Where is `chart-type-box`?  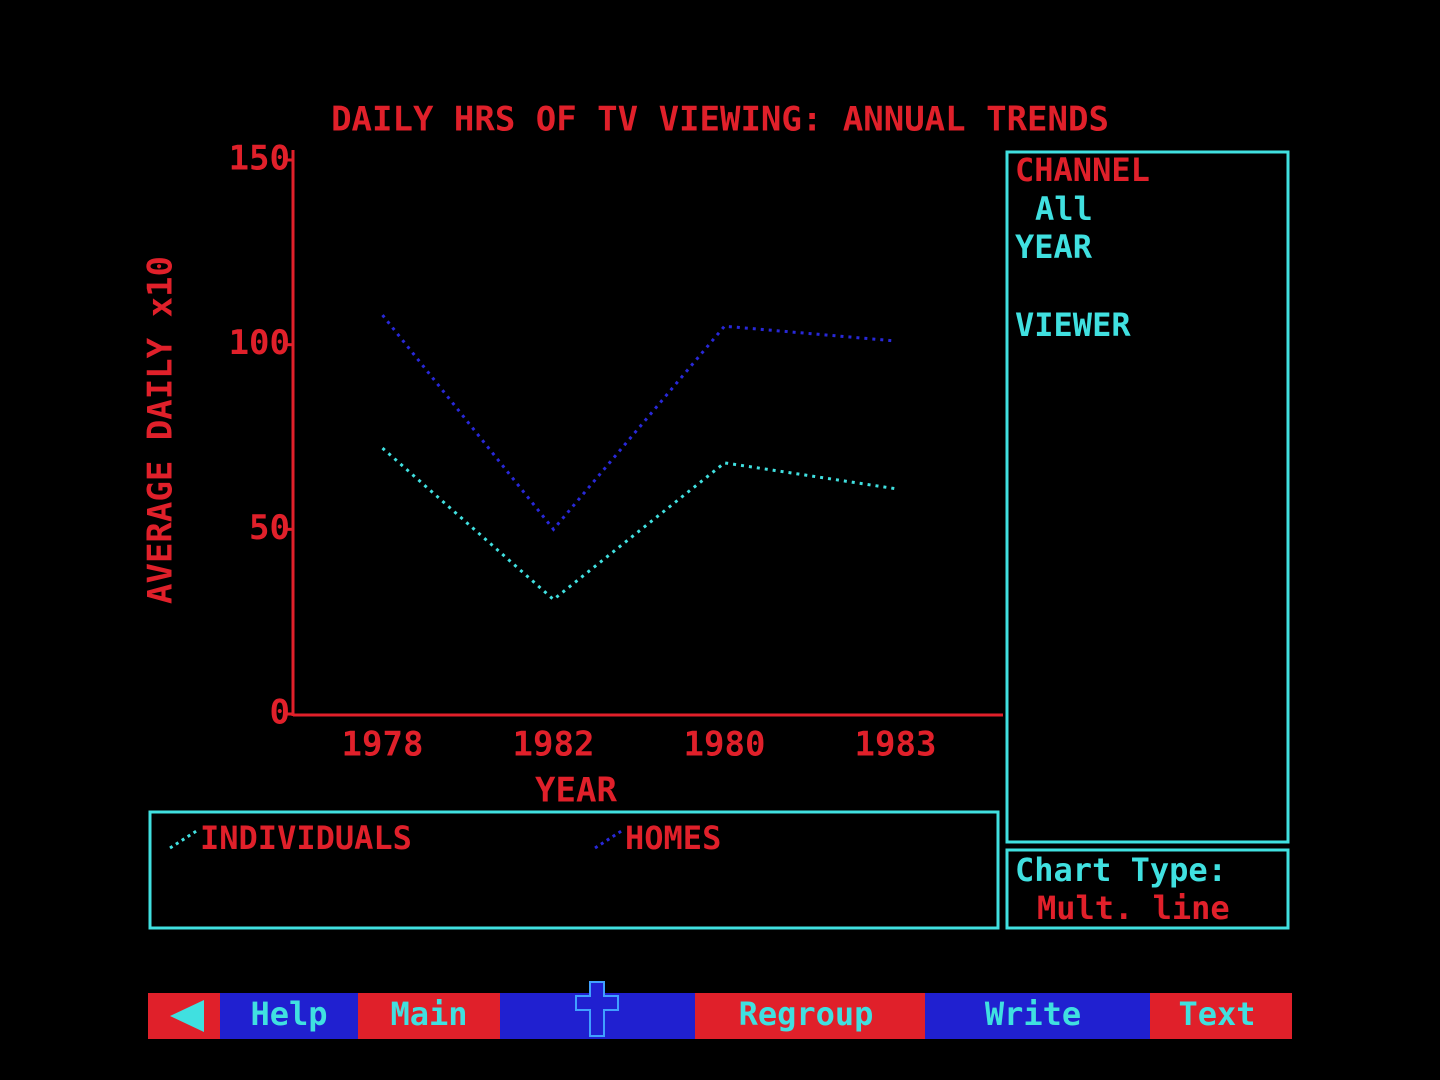
chart-type-box is located at coordinates (1147, 889).